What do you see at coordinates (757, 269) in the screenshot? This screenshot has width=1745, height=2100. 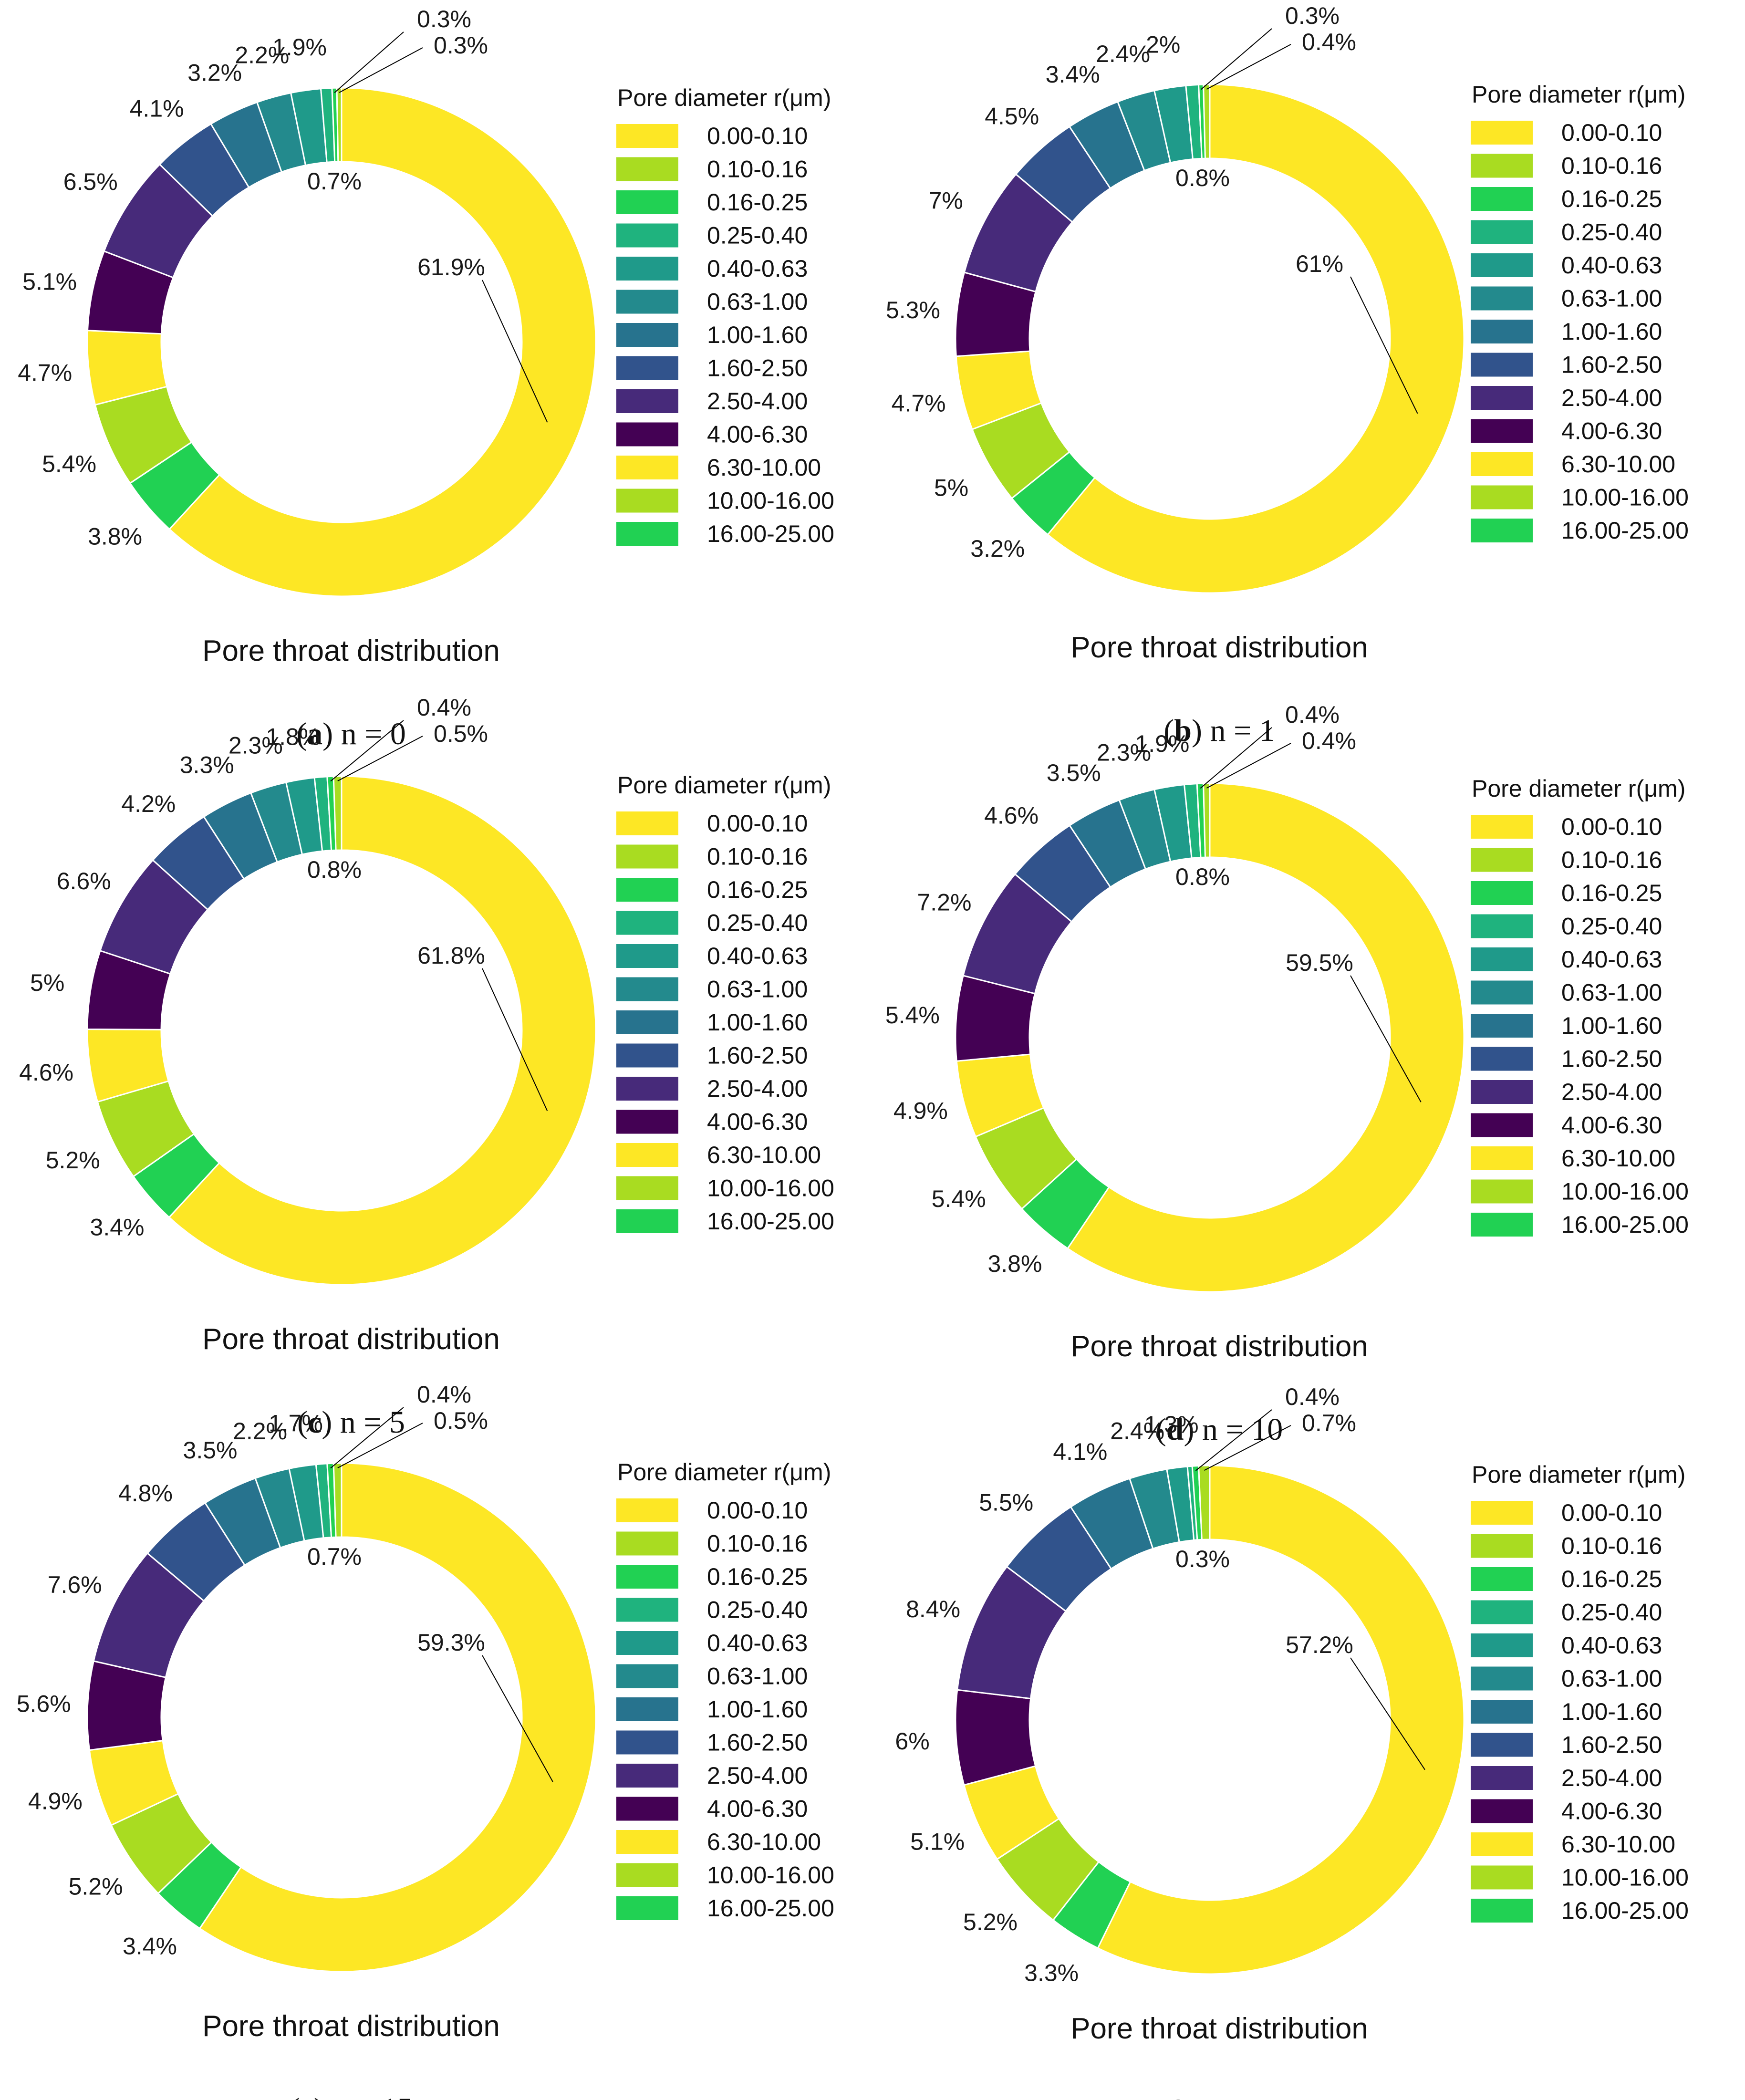 I see `legend-label: 0.40-0.63` at bounding box center [757, 269].